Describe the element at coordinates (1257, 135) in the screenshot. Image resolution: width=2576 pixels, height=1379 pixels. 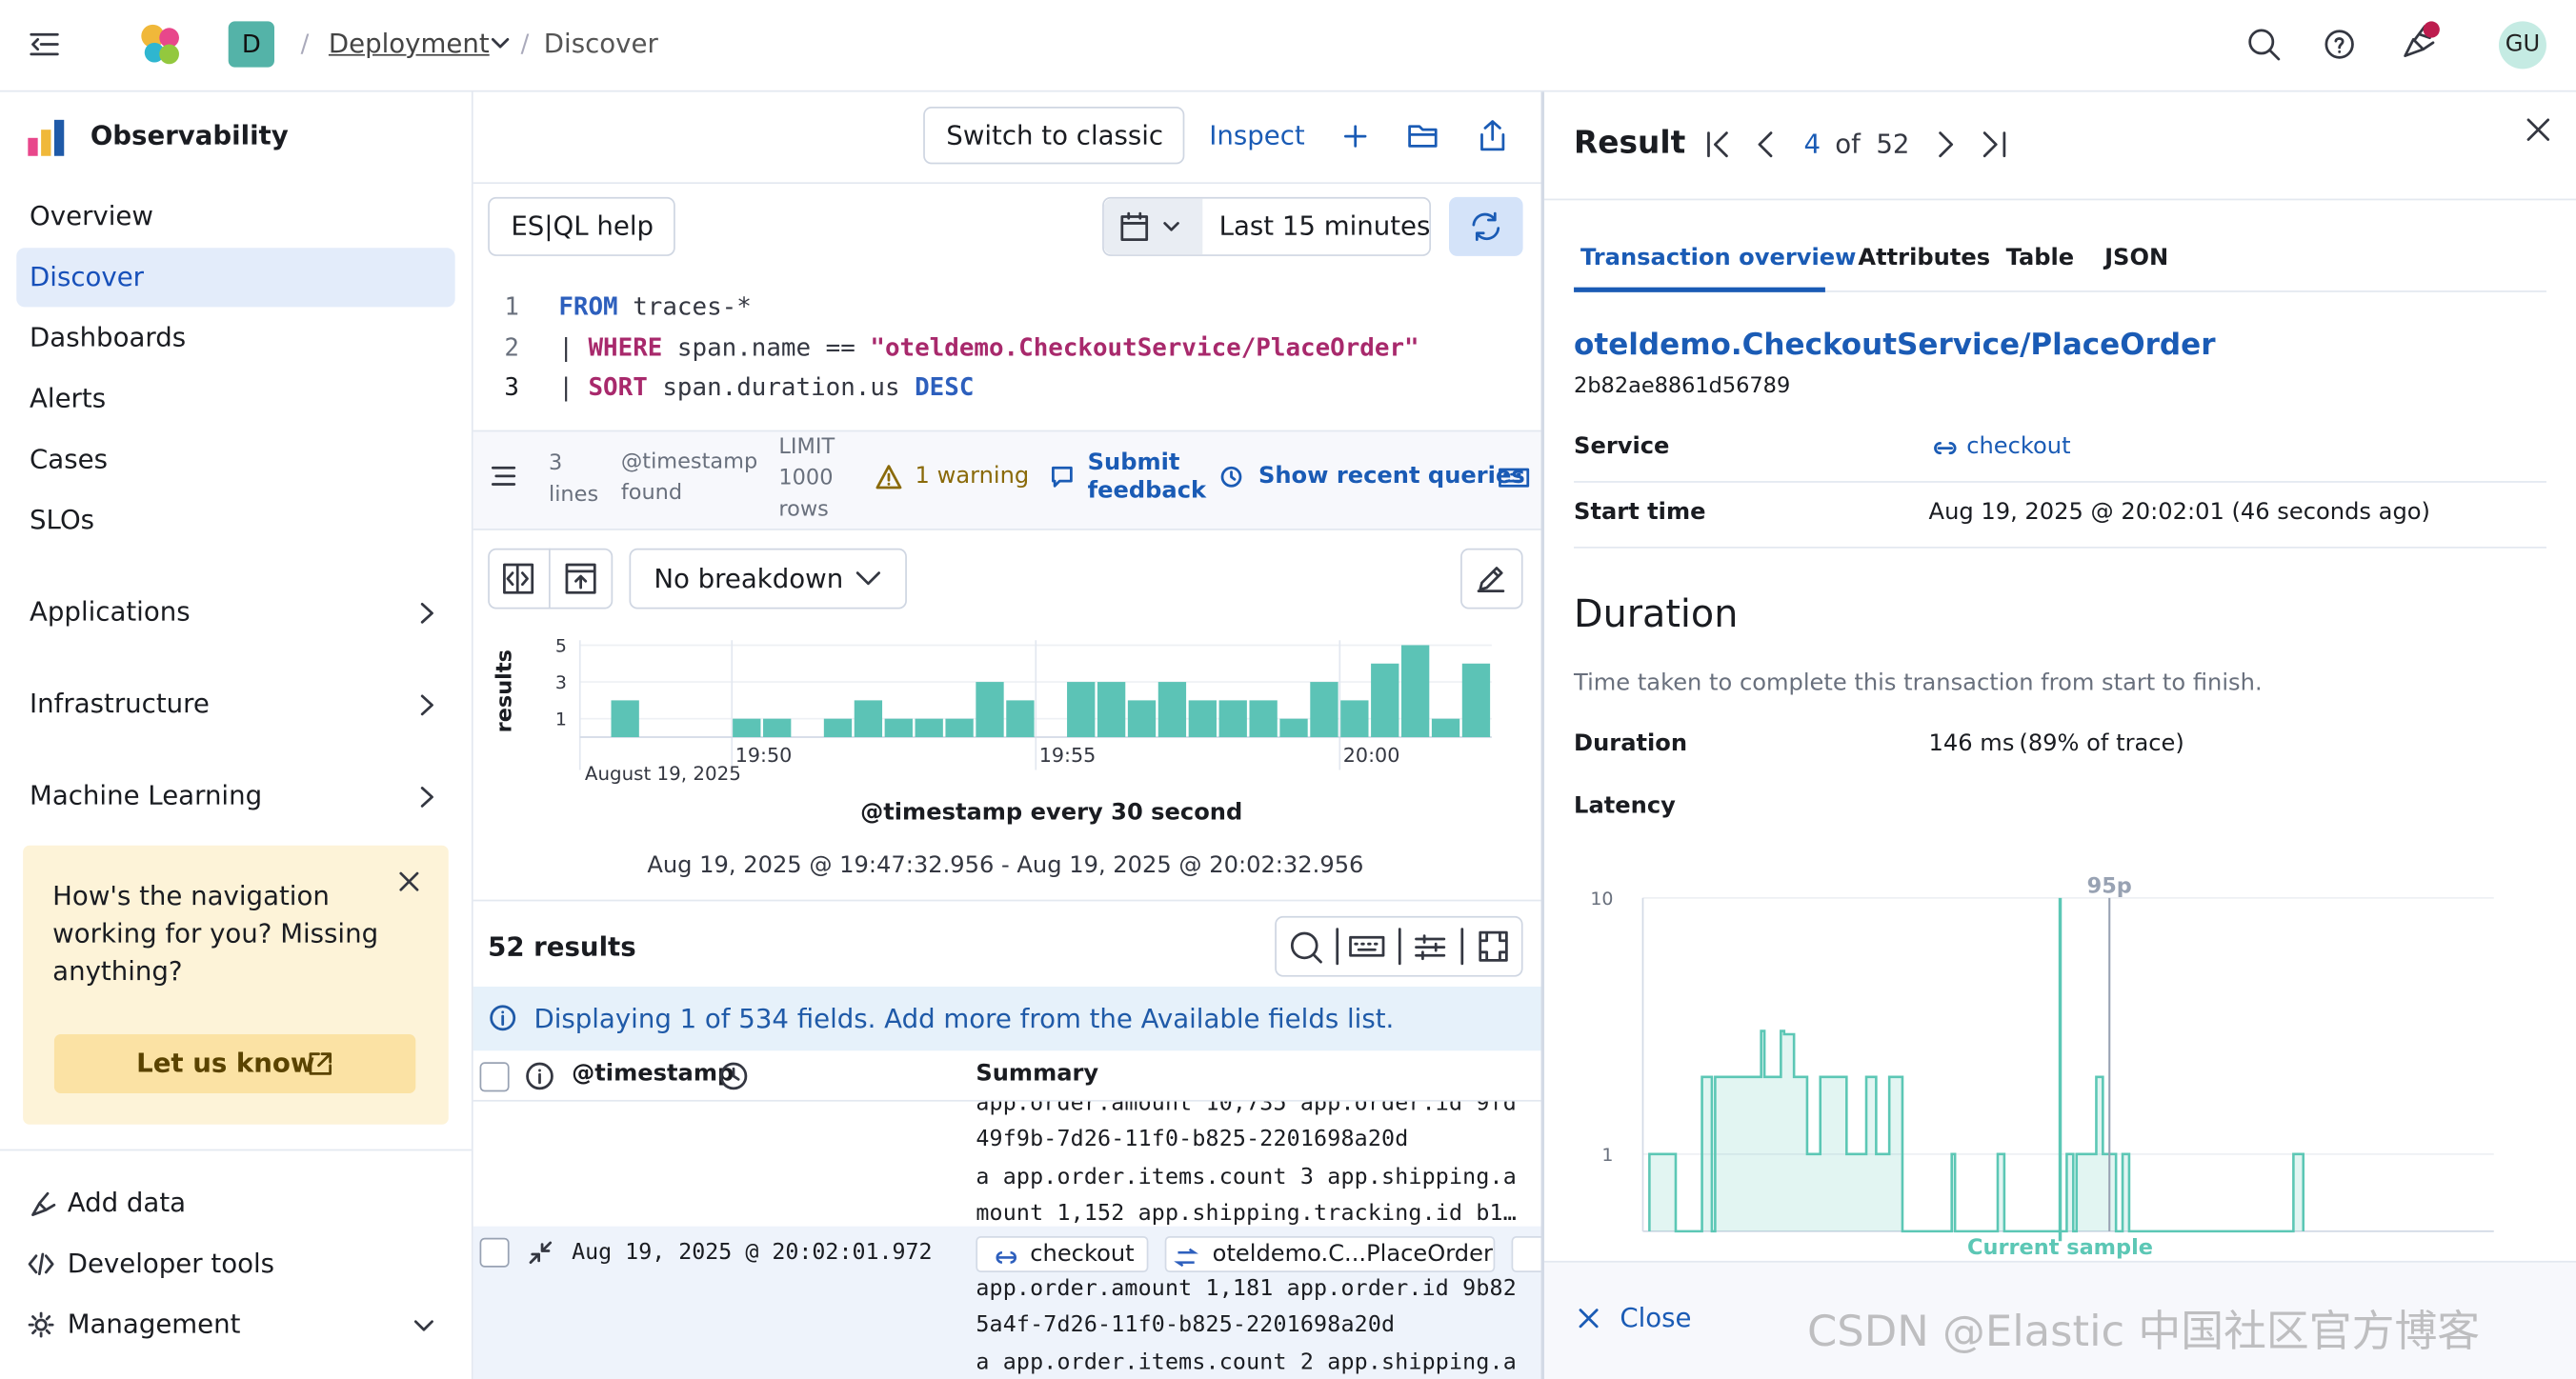
I see `inspect-link: Inspect` at that location.